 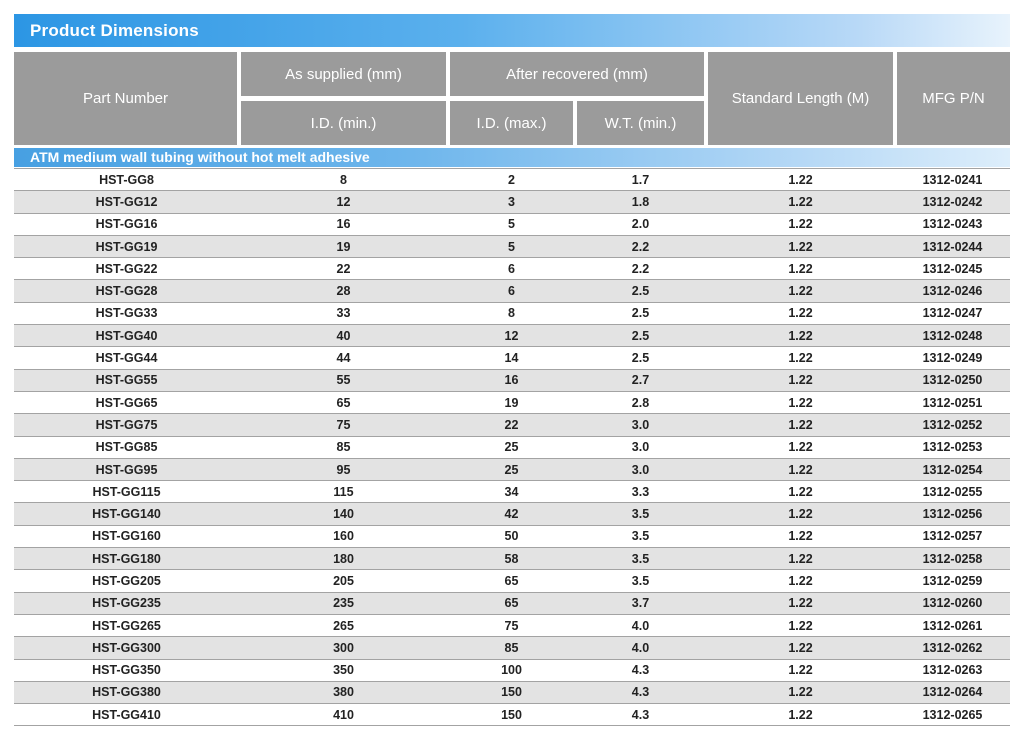 What do you see at coordinates (511, 559) in the screenshot?
I see `cell-id-max: 58` at bounding box center [511, 559].